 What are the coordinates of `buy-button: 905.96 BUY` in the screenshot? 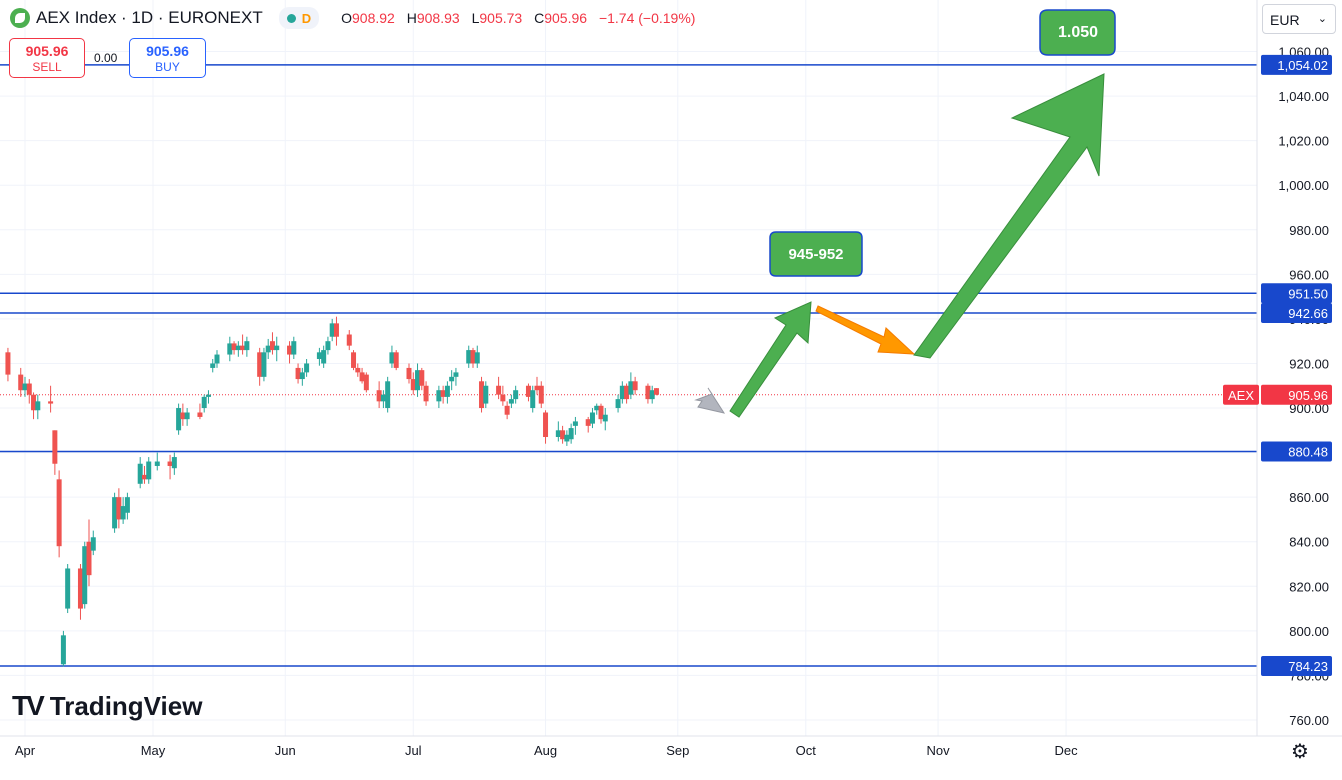 It's located at (167, 58).